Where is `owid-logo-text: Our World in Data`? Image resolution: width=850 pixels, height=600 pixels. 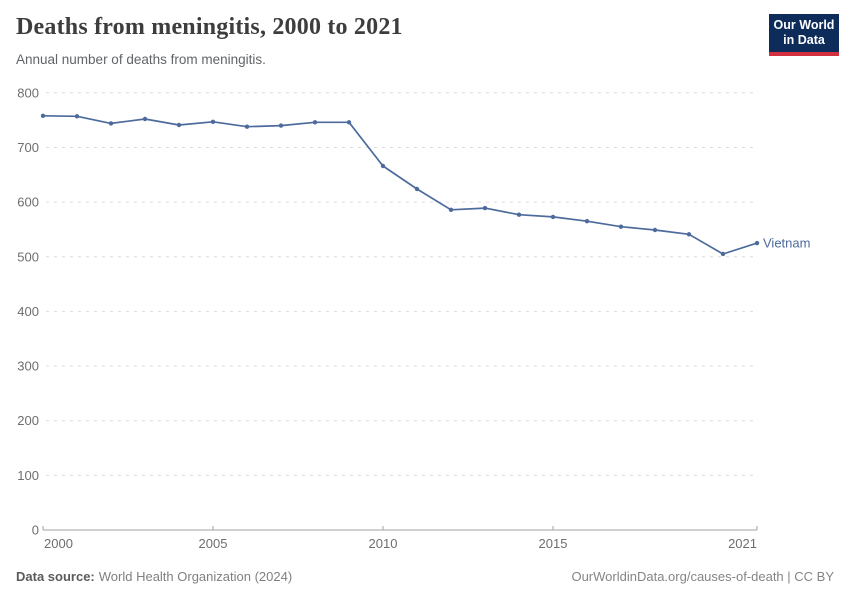 owid-logo-text: Our World in Data is located at coordinates (804, 33).